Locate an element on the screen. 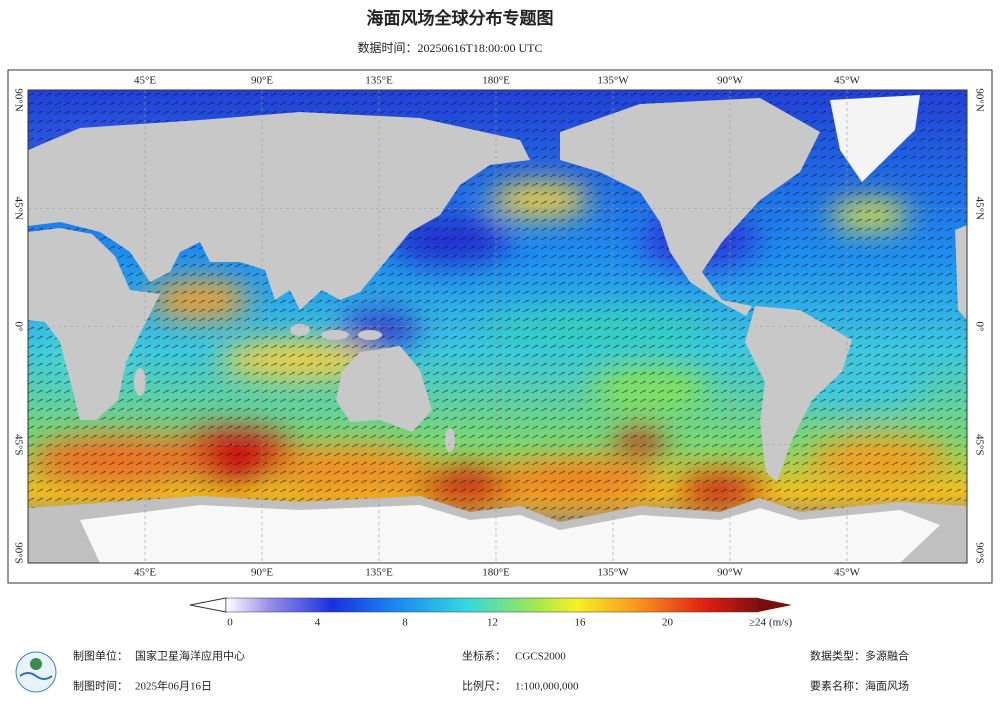 Image resolution: width=1000 pixels, height=707 pixels. subtitle: 数据时间：20250616T18:00:00 UTC is located at coordinates (450, 47).